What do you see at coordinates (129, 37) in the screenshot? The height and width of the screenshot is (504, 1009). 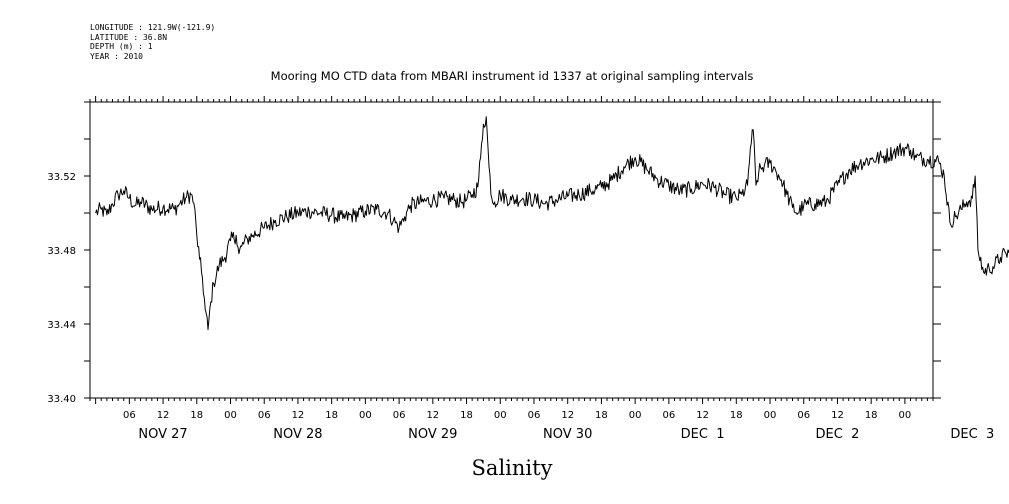 I see `latitude-label: LATITUDE : 36.8N` at bounding box center [129, 37].